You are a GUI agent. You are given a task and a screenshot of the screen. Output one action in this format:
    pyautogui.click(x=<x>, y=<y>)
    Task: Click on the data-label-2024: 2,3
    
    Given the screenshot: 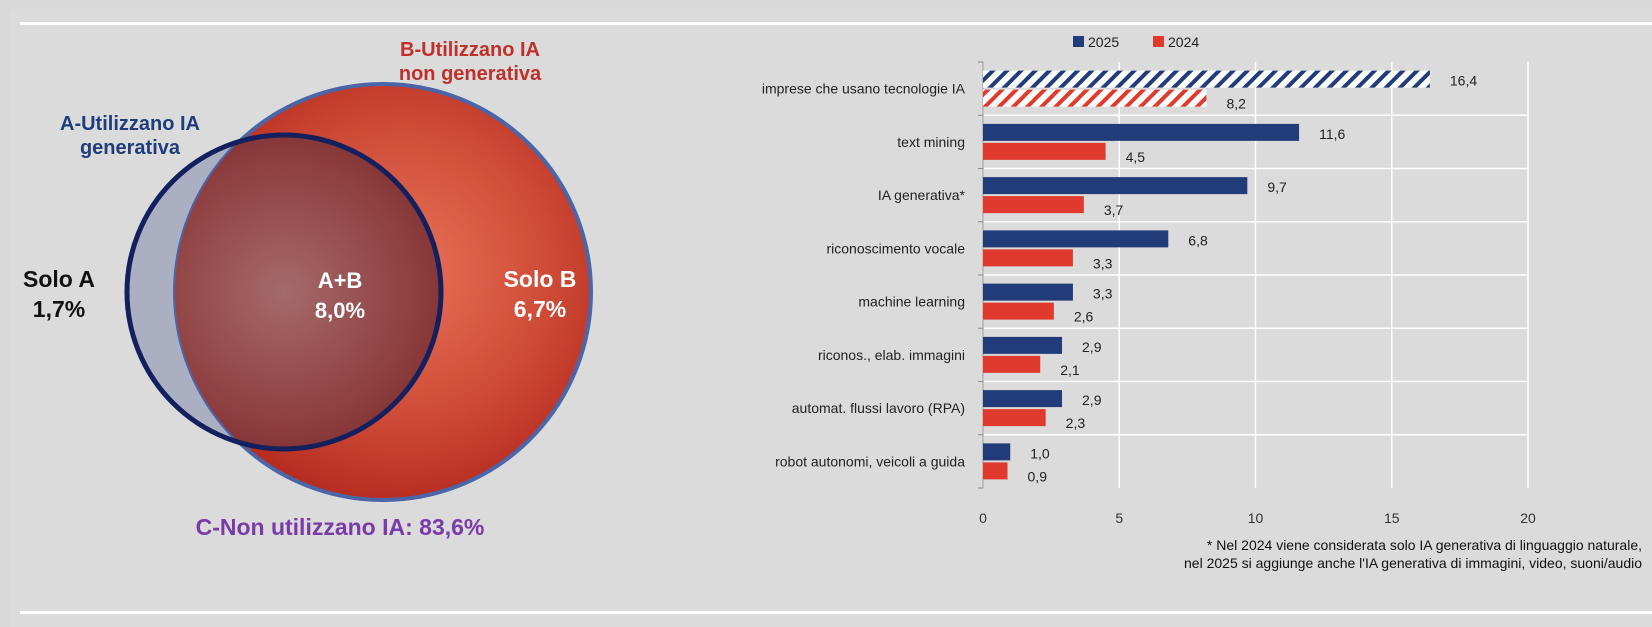 What is the action you would take?
    pyautogui.click(x=1076, y=423)
    